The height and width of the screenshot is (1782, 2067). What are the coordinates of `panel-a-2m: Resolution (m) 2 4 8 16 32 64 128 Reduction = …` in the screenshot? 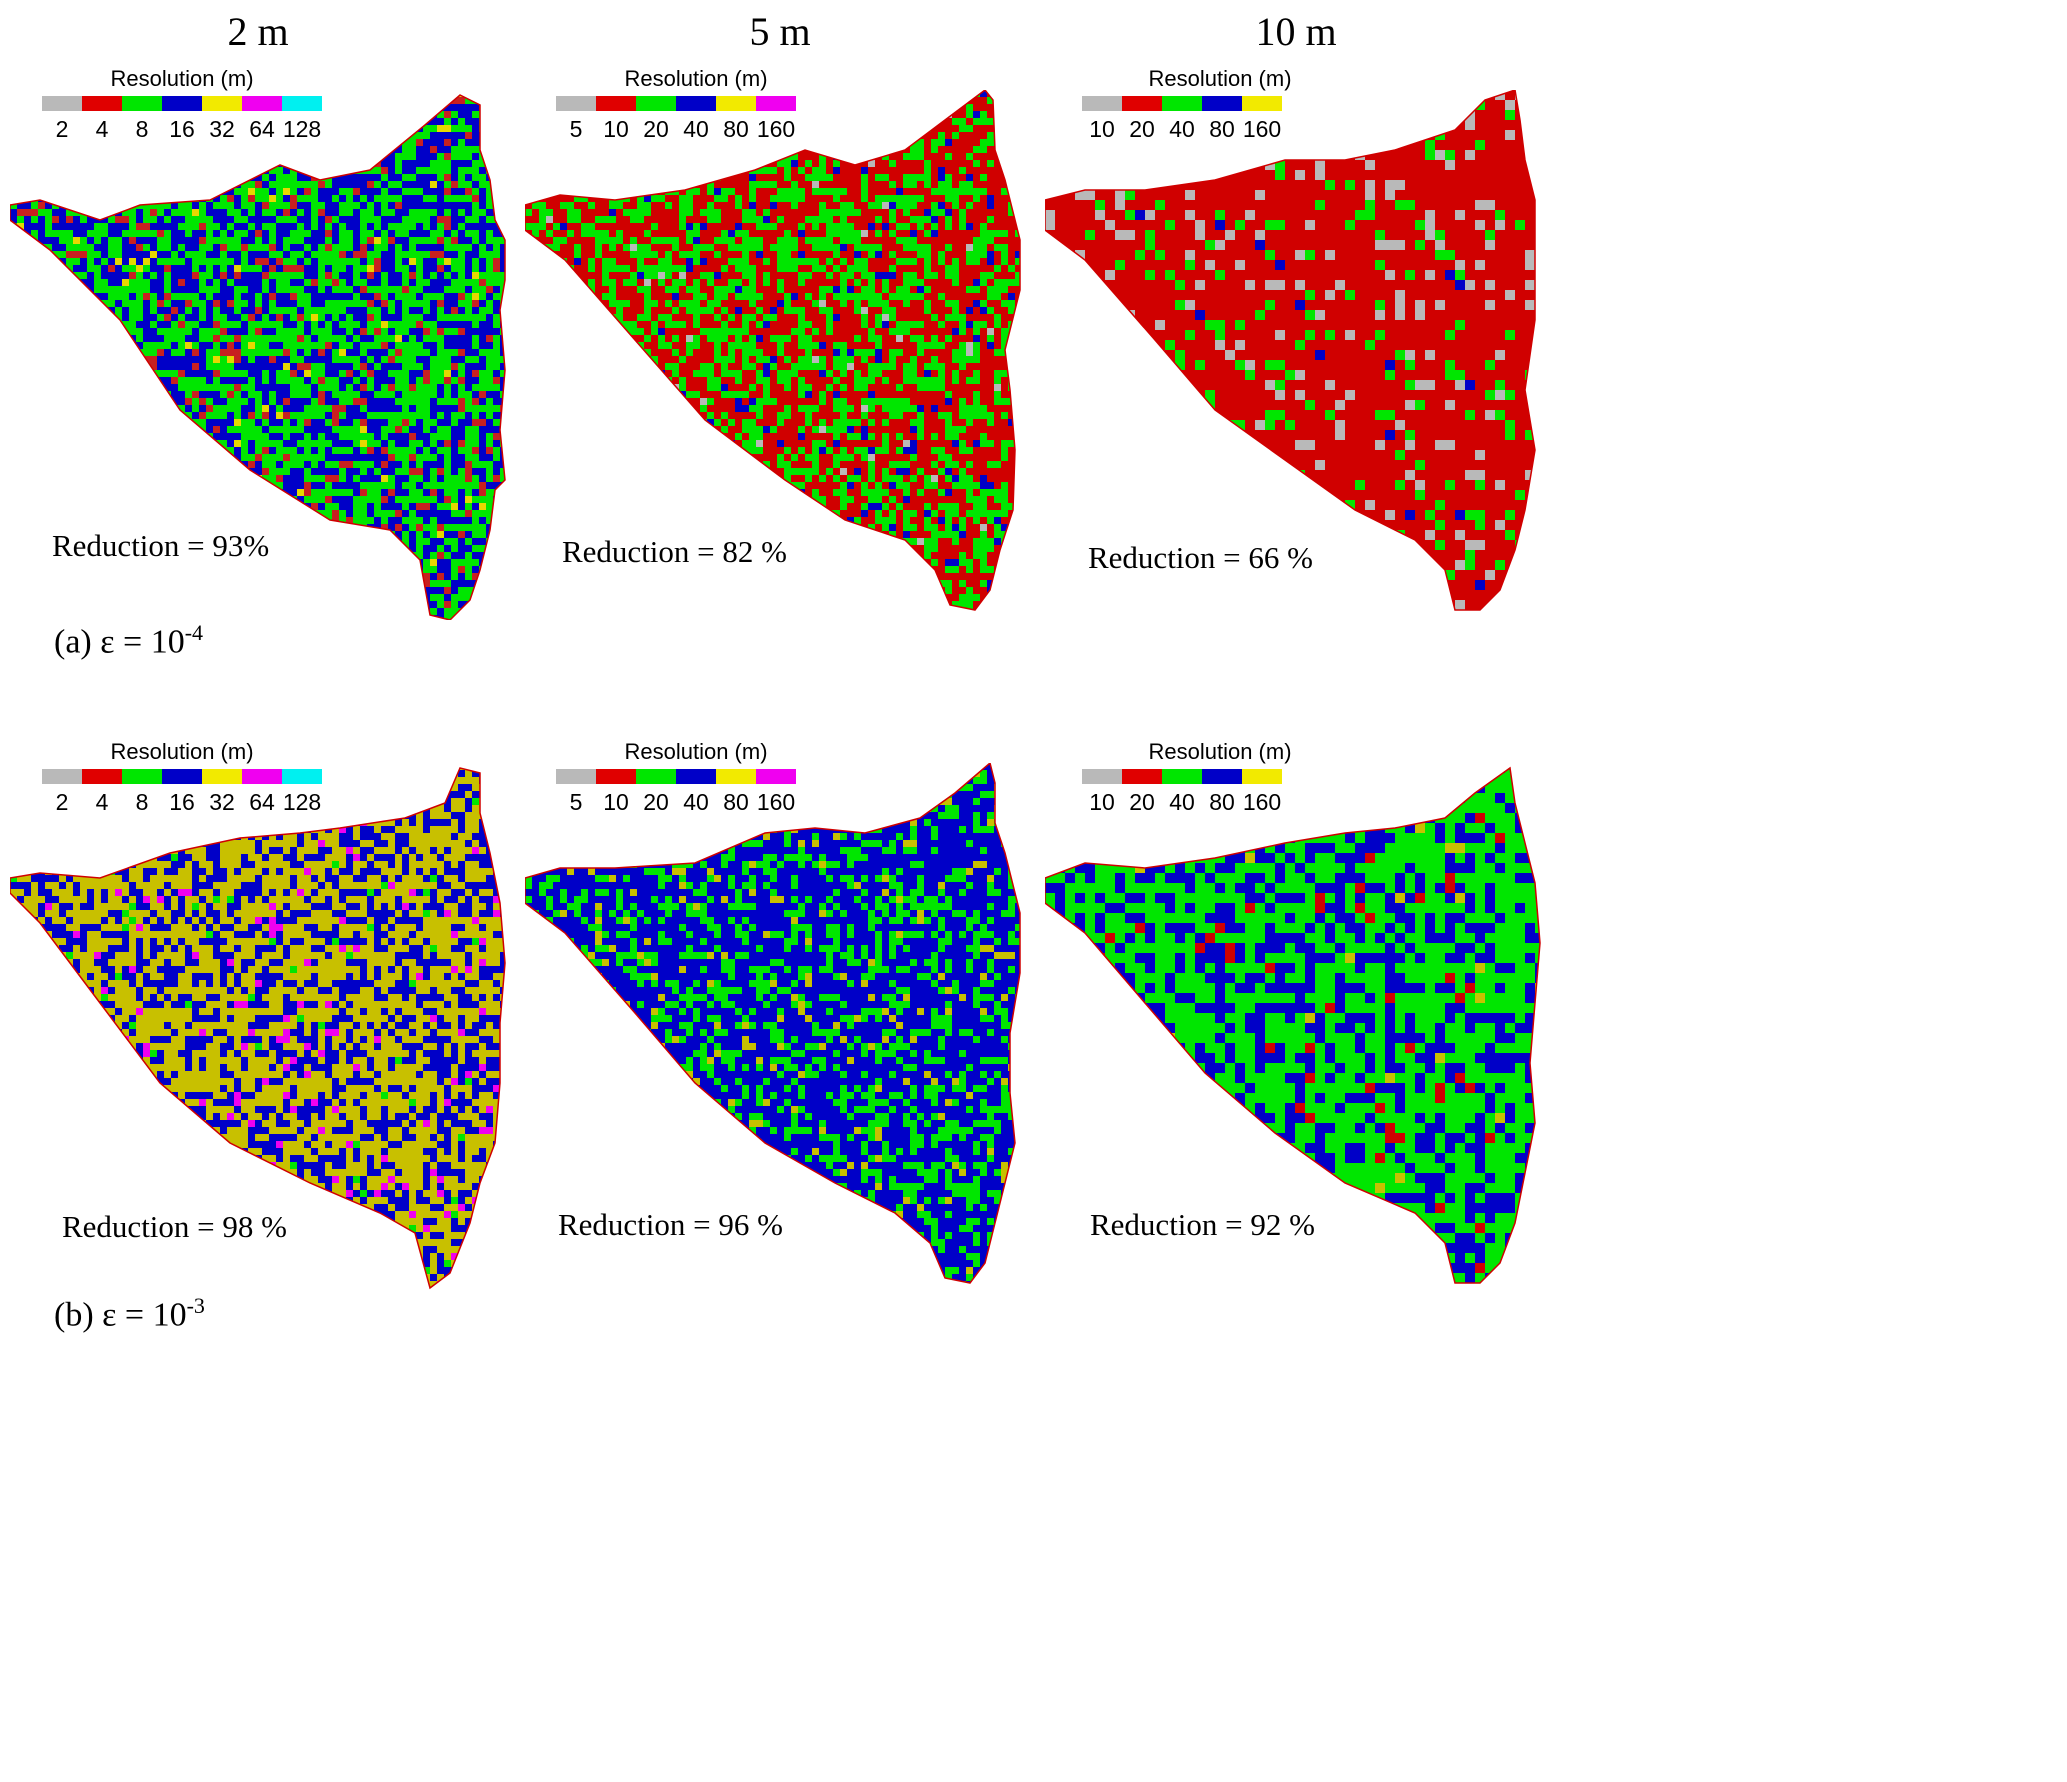 It's located at (260, 340).